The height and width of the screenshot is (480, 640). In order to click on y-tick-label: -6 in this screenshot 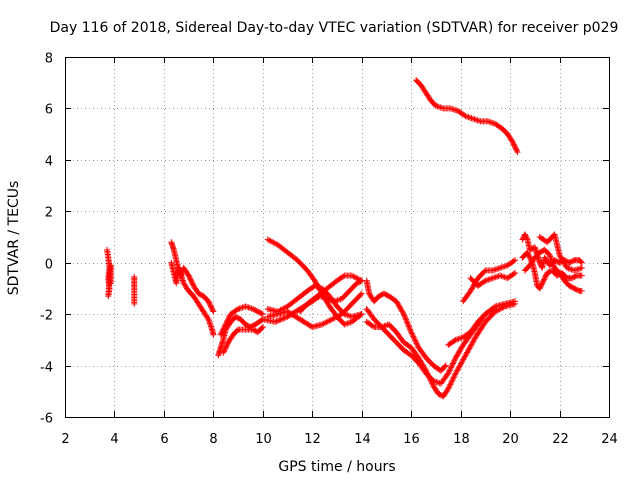, I will do `click(46, 419)`.